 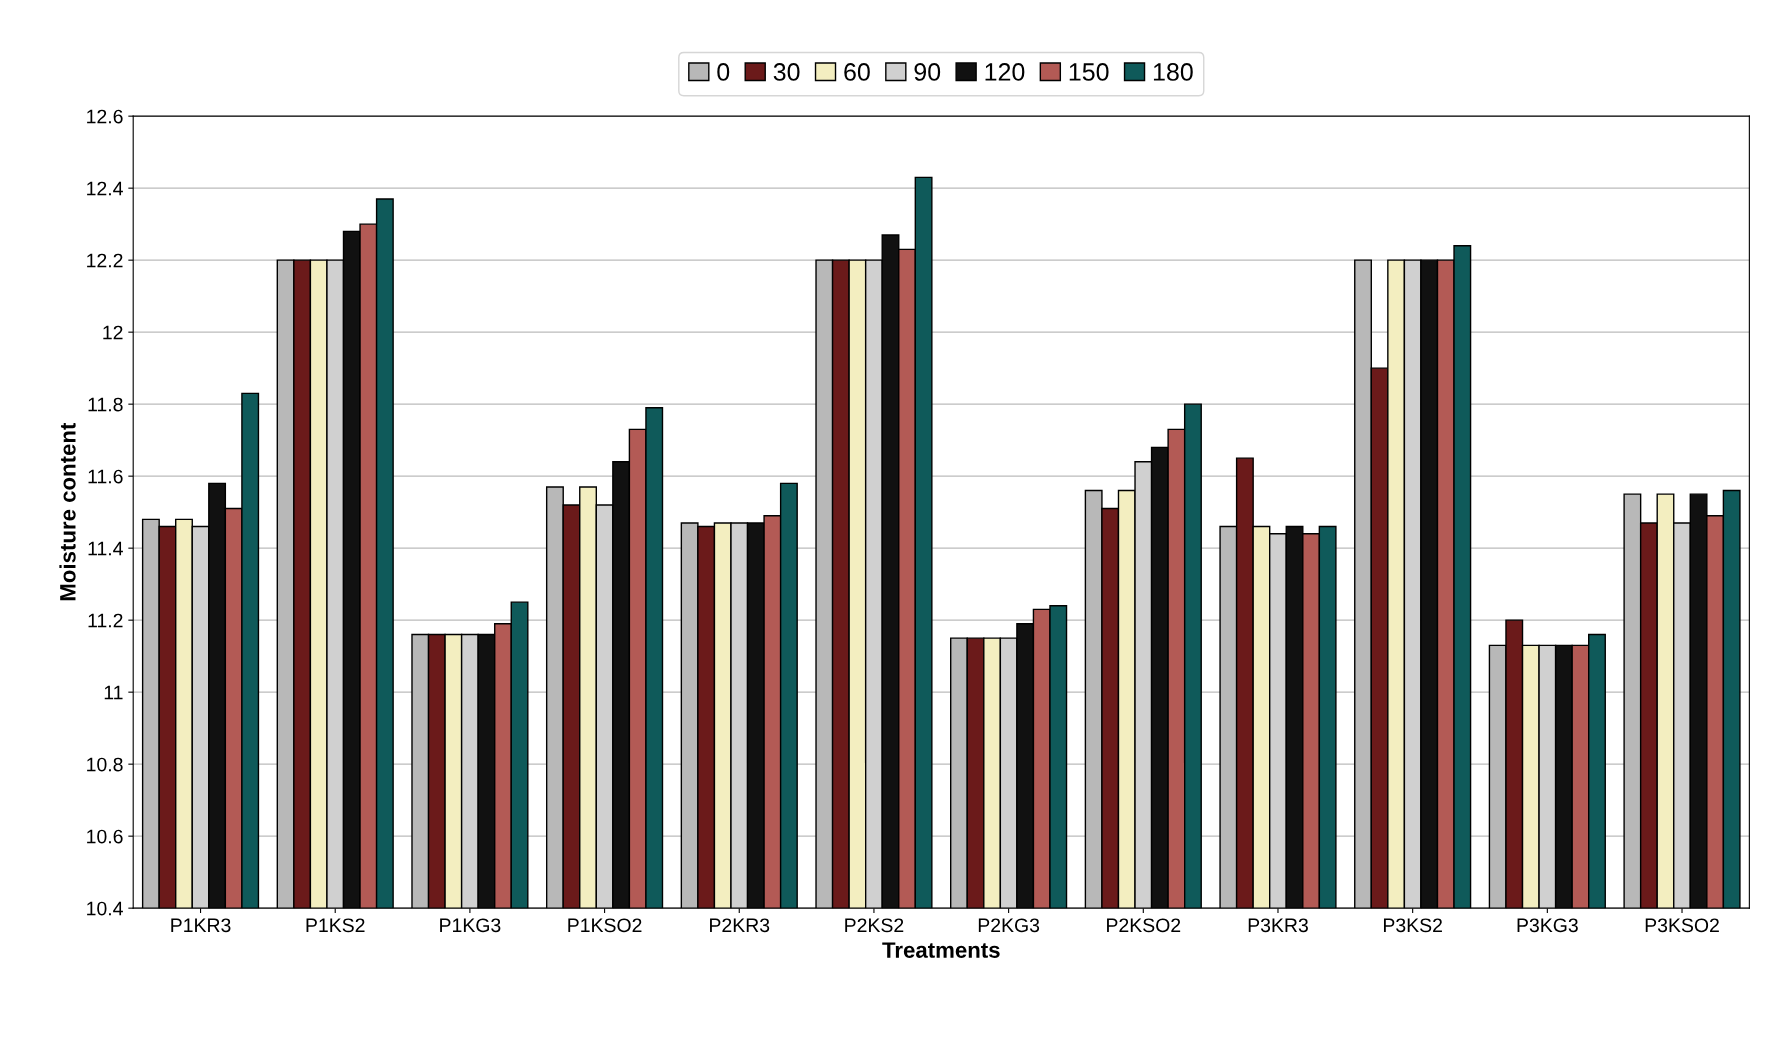 What do you see at coordinates (105, 548) in the screenshot?
I see `y-tick-label: 11.4` at bounding box center [105, 548].